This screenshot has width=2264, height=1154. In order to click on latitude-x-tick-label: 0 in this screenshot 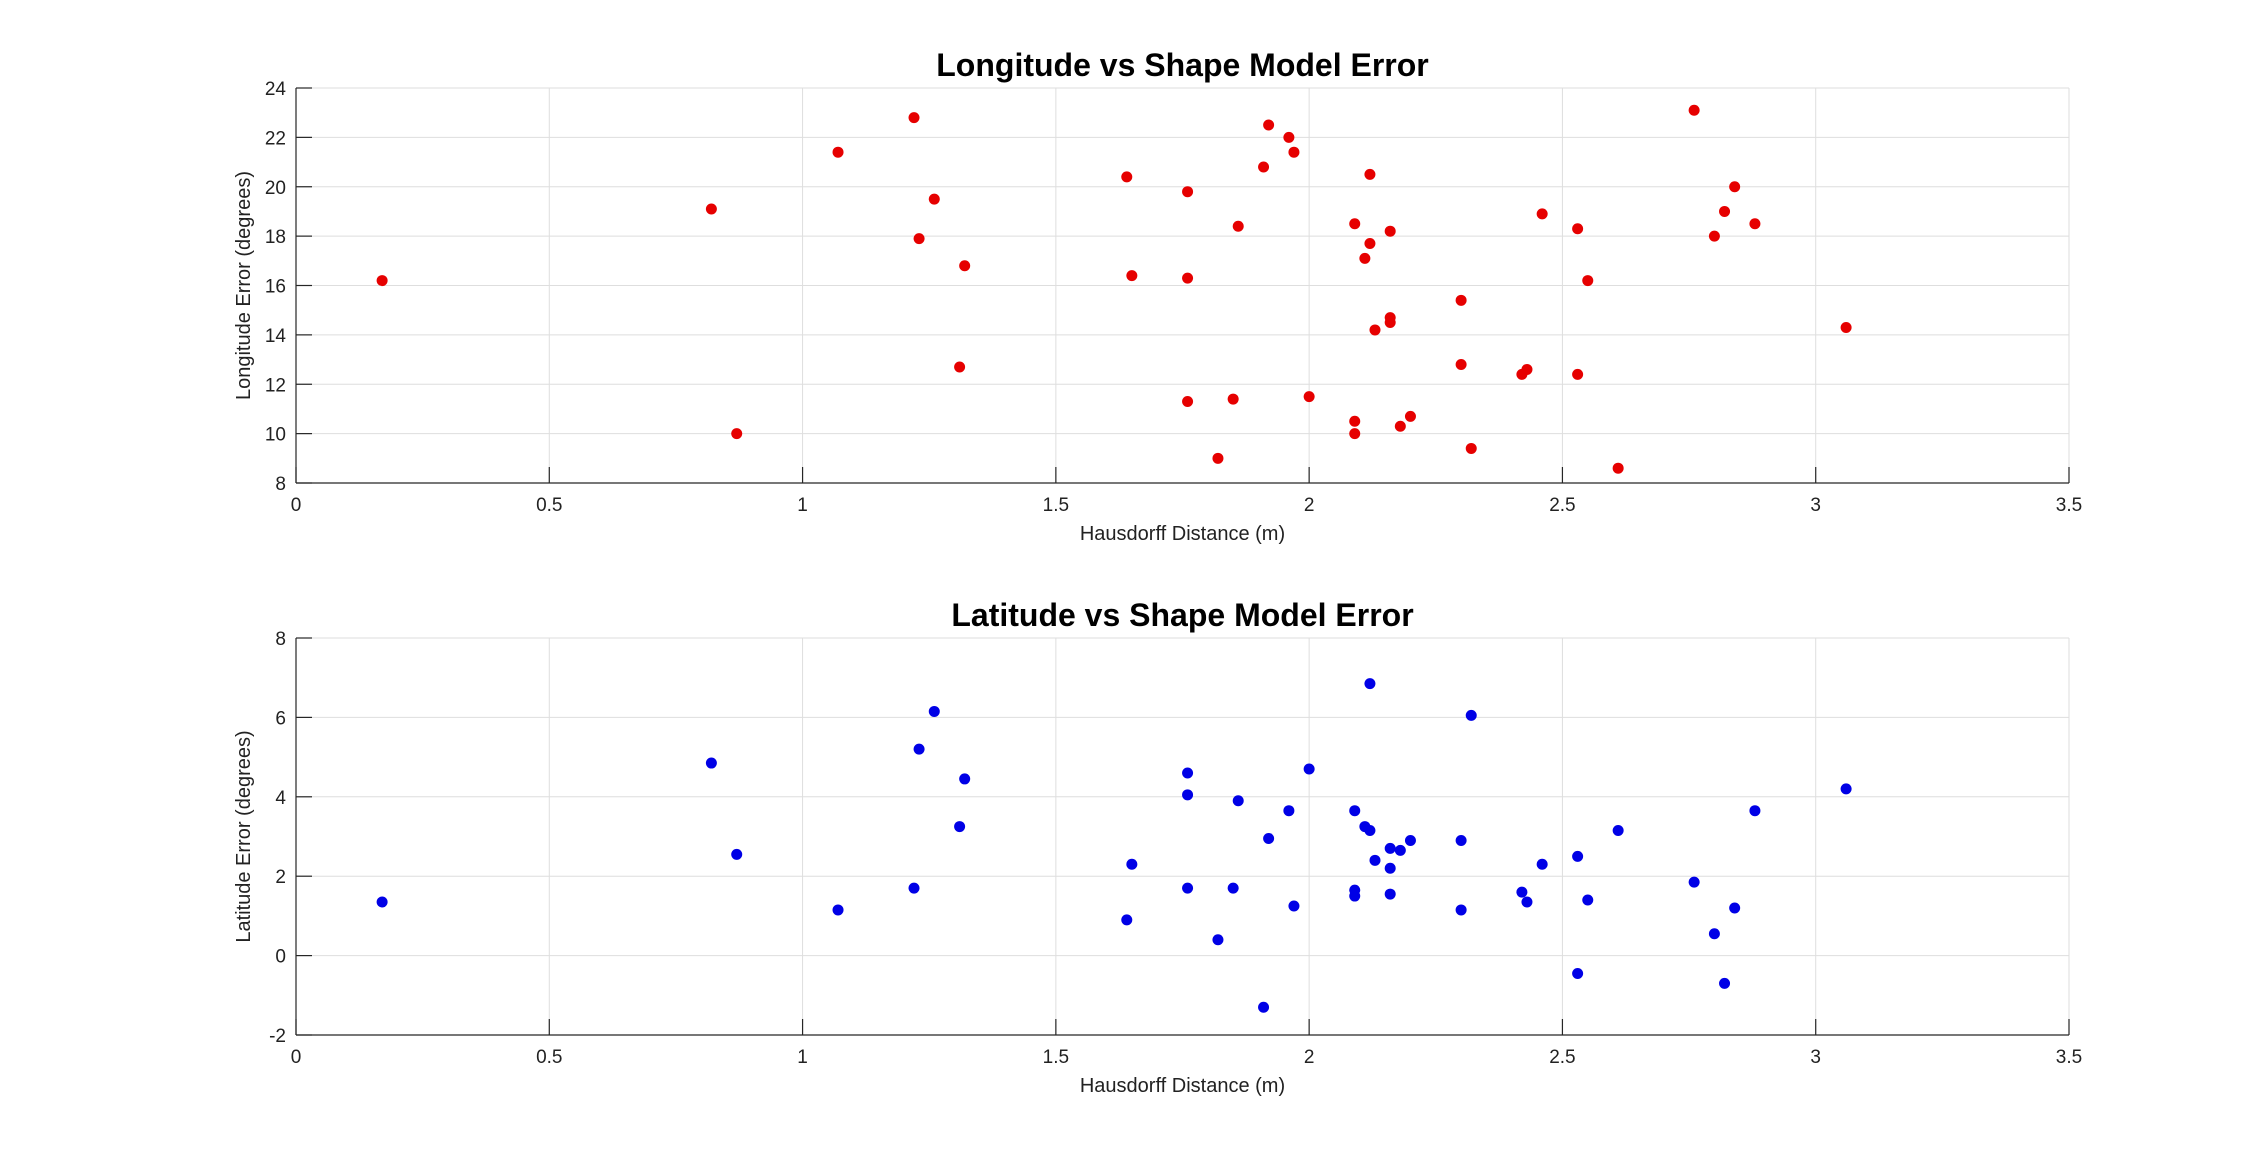, I will do `click(296, 1057)`.